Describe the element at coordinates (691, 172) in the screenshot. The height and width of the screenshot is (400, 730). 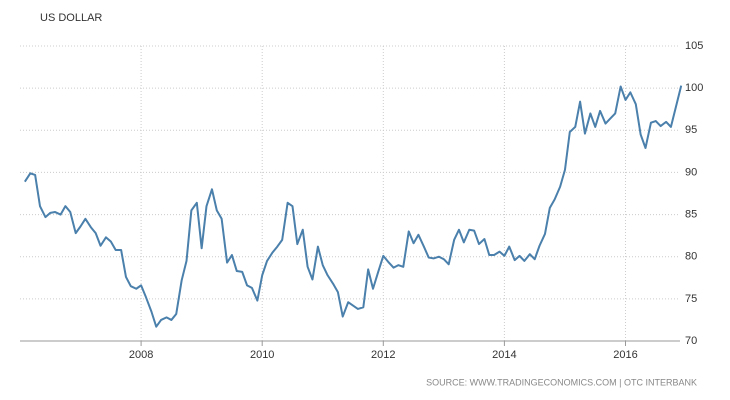
I see `y-tick-label: 90` at that location.